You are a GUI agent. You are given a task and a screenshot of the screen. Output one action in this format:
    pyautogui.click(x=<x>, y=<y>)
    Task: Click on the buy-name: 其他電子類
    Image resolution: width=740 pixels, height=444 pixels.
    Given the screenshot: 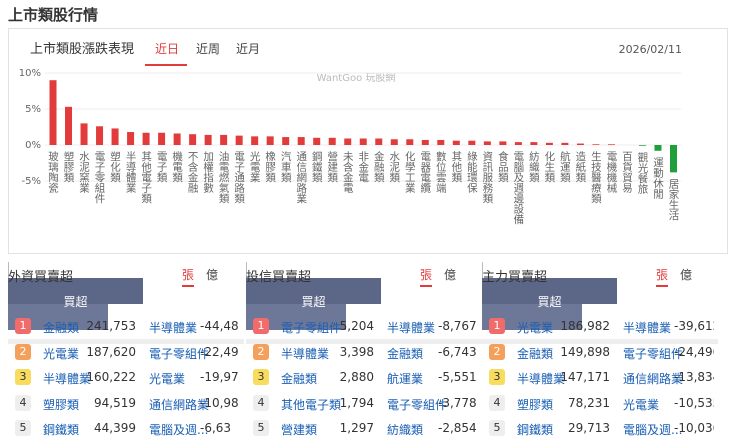 What is the action you would take?
    pyautogui.click(x=311, y=404)
    